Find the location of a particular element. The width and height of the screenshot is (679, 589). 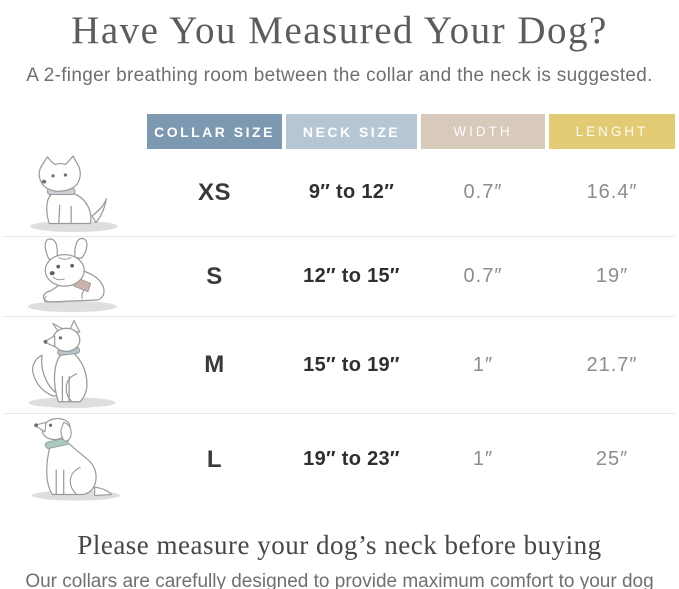

labrador-sitting-icon is located at coordinates (75, 459).